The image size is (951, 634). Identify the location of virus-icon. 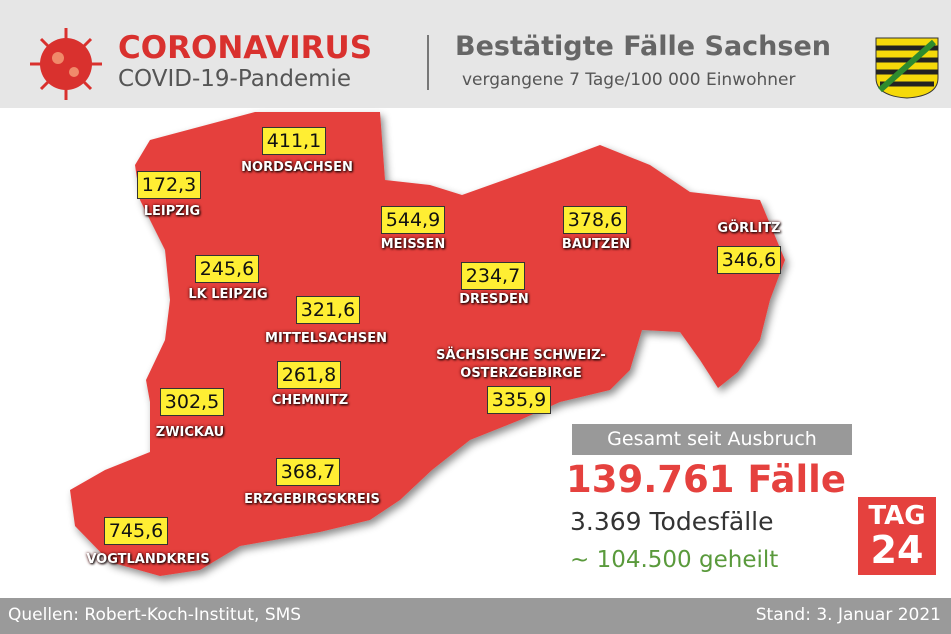
(66, 64).